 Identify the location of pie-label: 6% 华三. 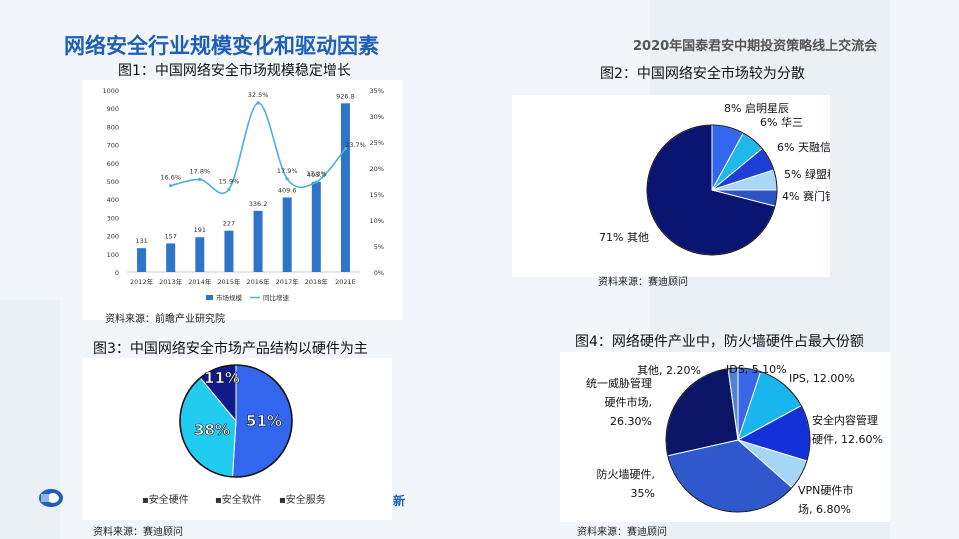
(781, 122).